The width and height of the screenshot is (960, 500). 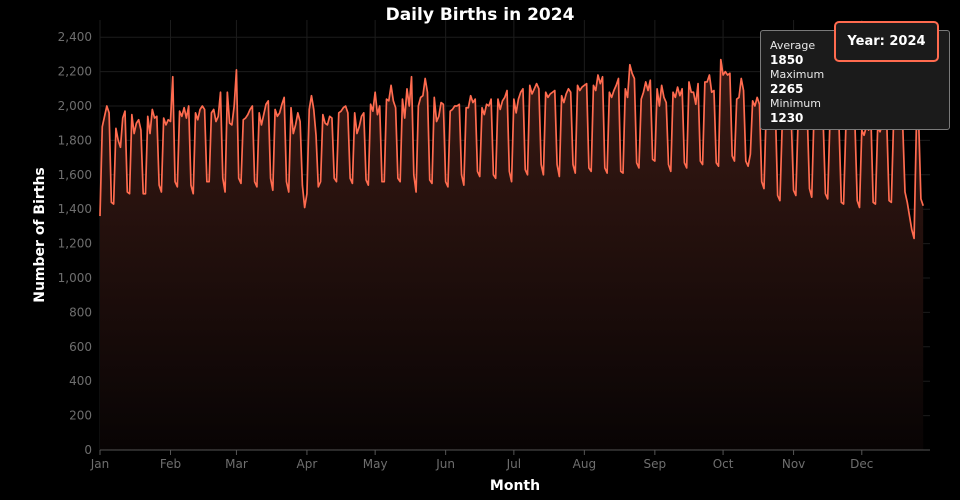 What do you see at coordinates (480, 15) in the screenshot?
I see `chart-title: Daily Births in 2024` at bounding box center [480, 15].